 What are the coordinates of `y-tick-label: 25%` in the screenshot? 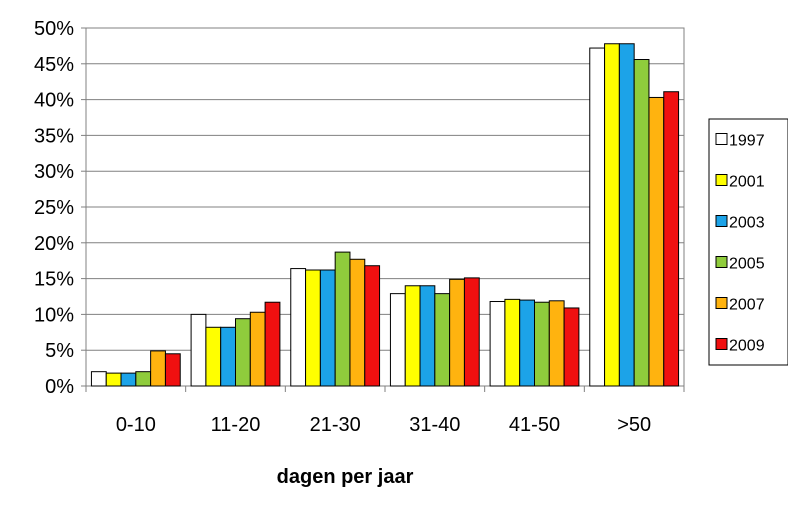 It's located at (54, 208).